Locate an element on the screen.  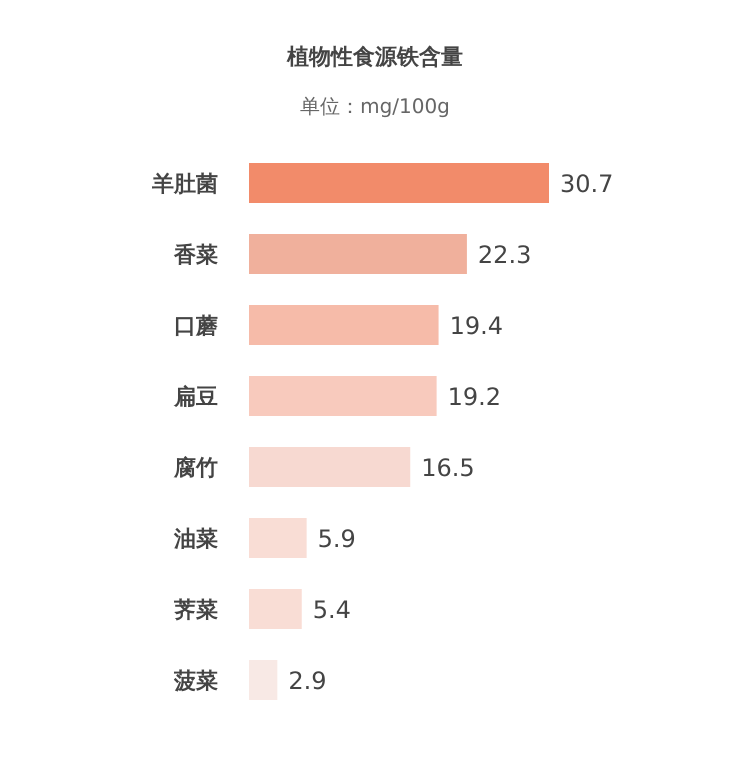
chart-title: 植物性食源铁含量 is located at coordinates (374, 57).